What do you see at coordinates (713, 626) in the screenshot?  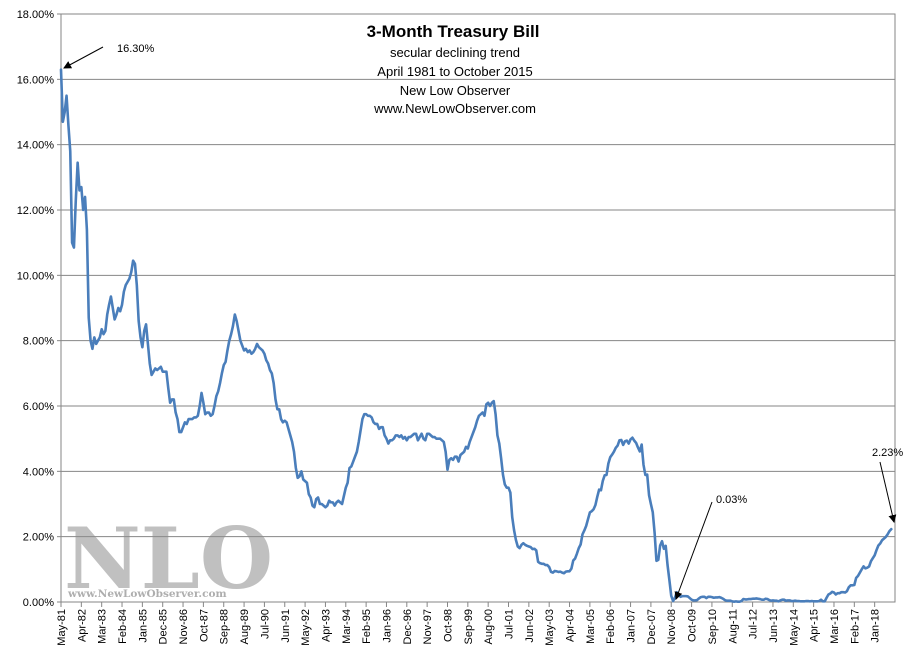 I see `x-tick-label: Sep-10` at bounding box center [713, 626].